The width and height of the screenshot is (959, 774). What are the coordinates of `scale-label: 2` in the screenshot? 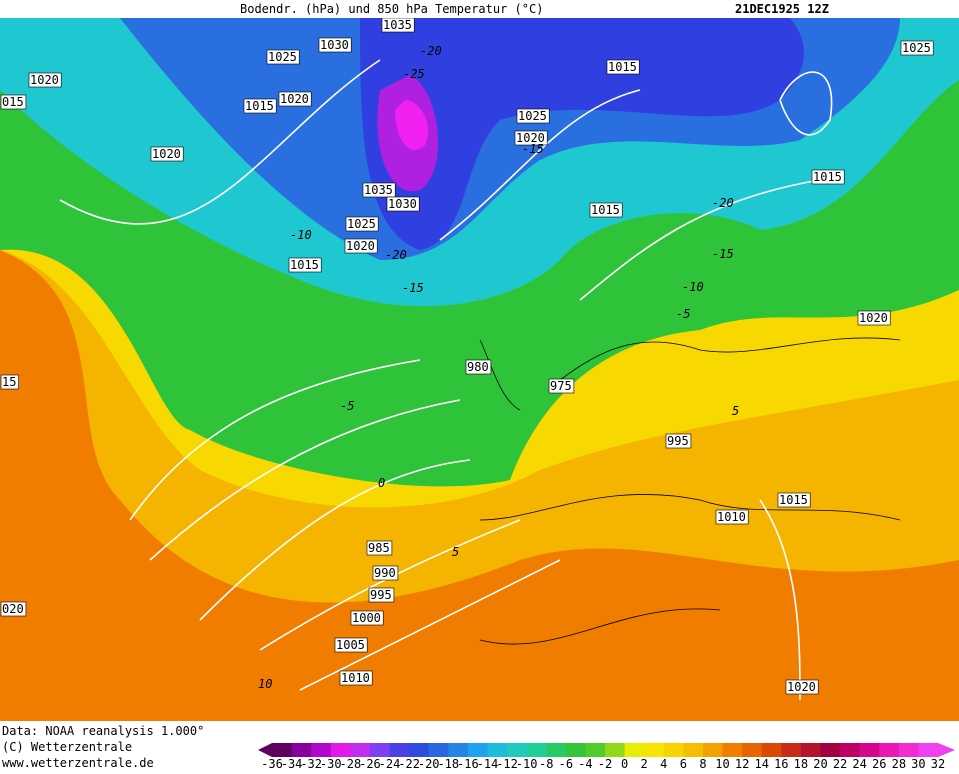 It's located at (644, 763).